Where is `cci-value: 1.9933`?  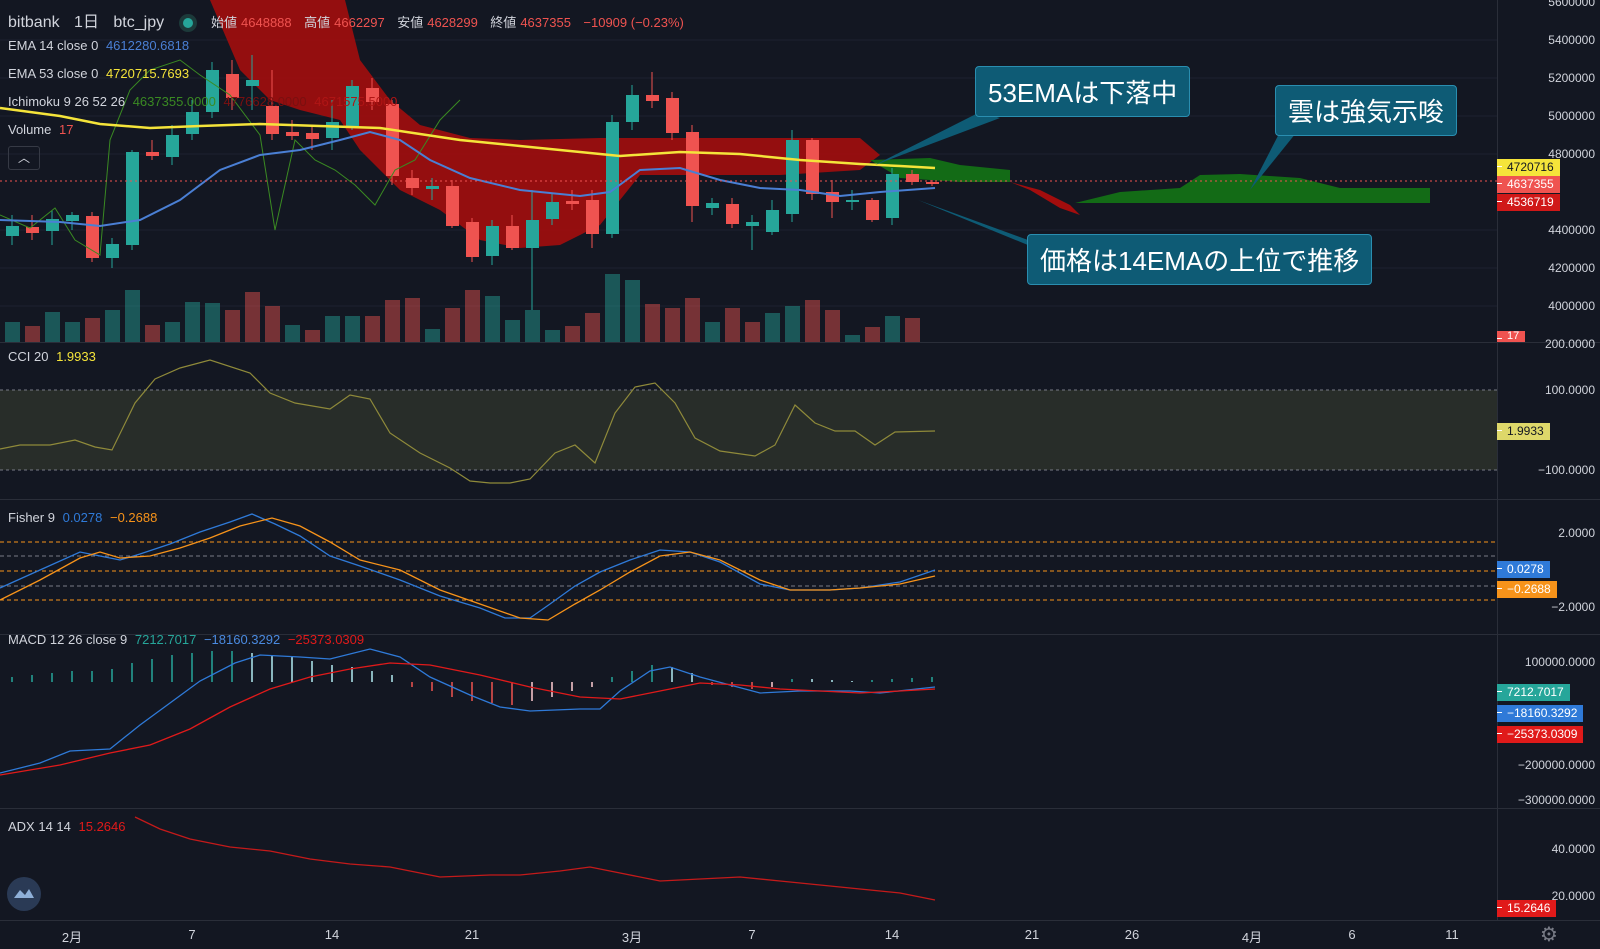
cci-value: 1.9933 is located at coordinates (76, 356).